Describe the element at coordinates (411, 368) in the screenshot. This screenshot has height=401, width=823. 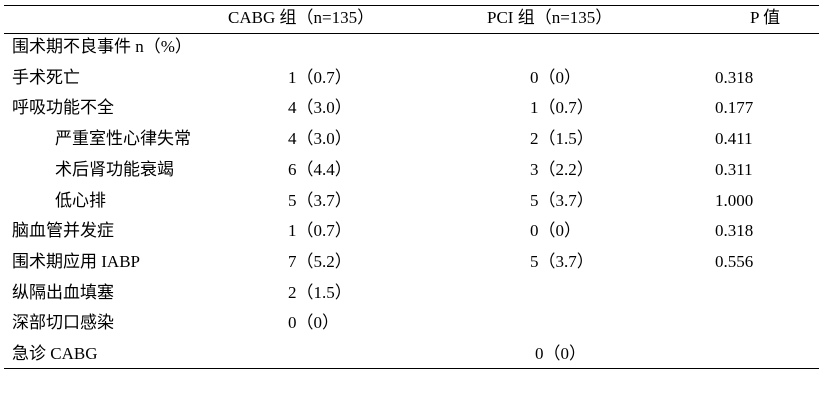
I see `bottom-rule` at that location.